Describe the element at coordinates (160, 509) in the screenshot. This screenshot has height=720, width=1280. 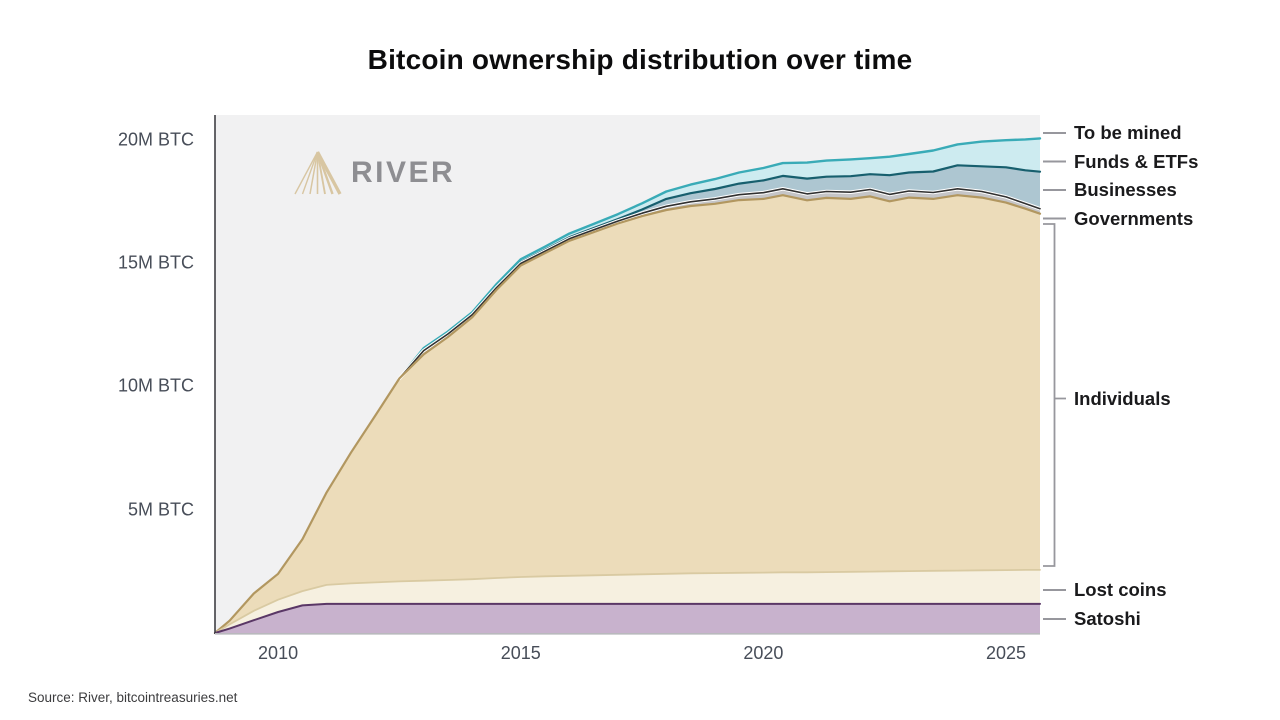
I see `y-tick-label: 5M BTC` at that location.